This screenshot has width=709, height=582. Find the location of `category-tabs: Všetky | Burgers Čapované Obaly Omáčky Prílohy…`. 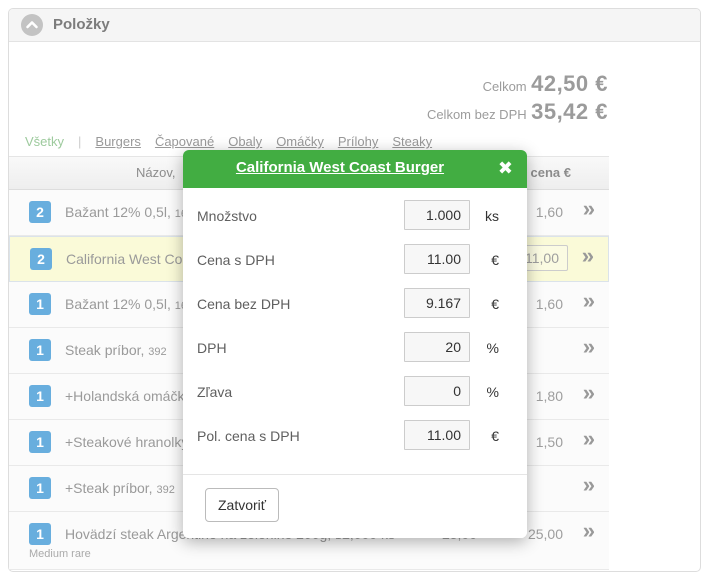

category-tabs: Všetky | Burgers Čapované Obaly Omáčky Prílohy… is located at coordinates (235, 141).